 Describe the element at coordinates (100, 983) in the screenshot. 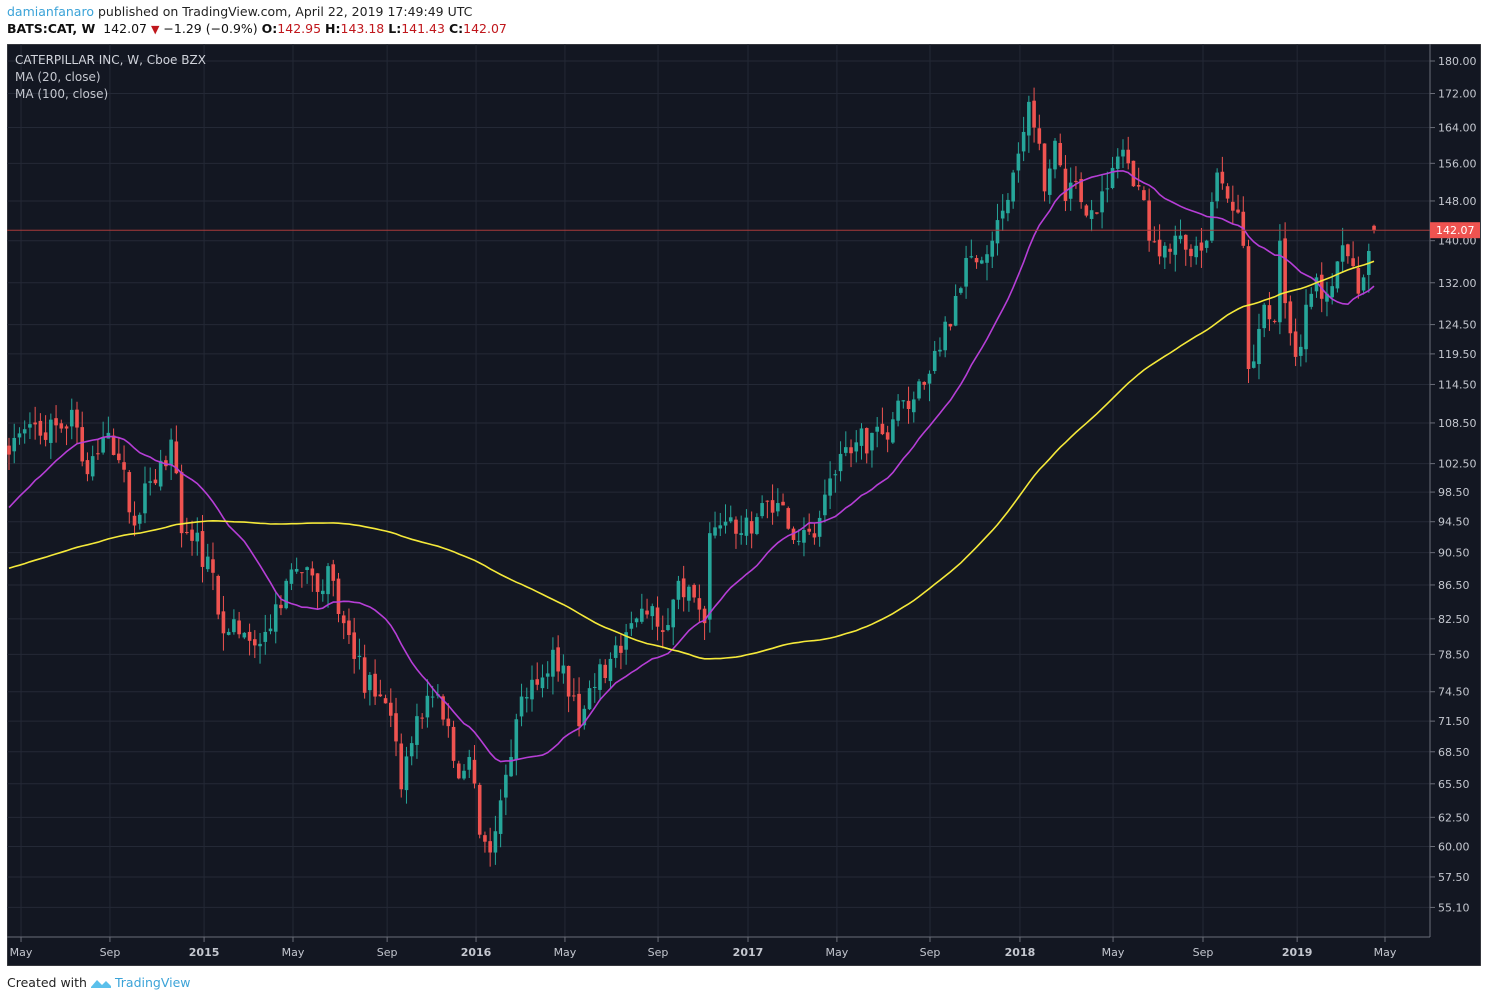

I see `tradingview-logo-icon` at that location.